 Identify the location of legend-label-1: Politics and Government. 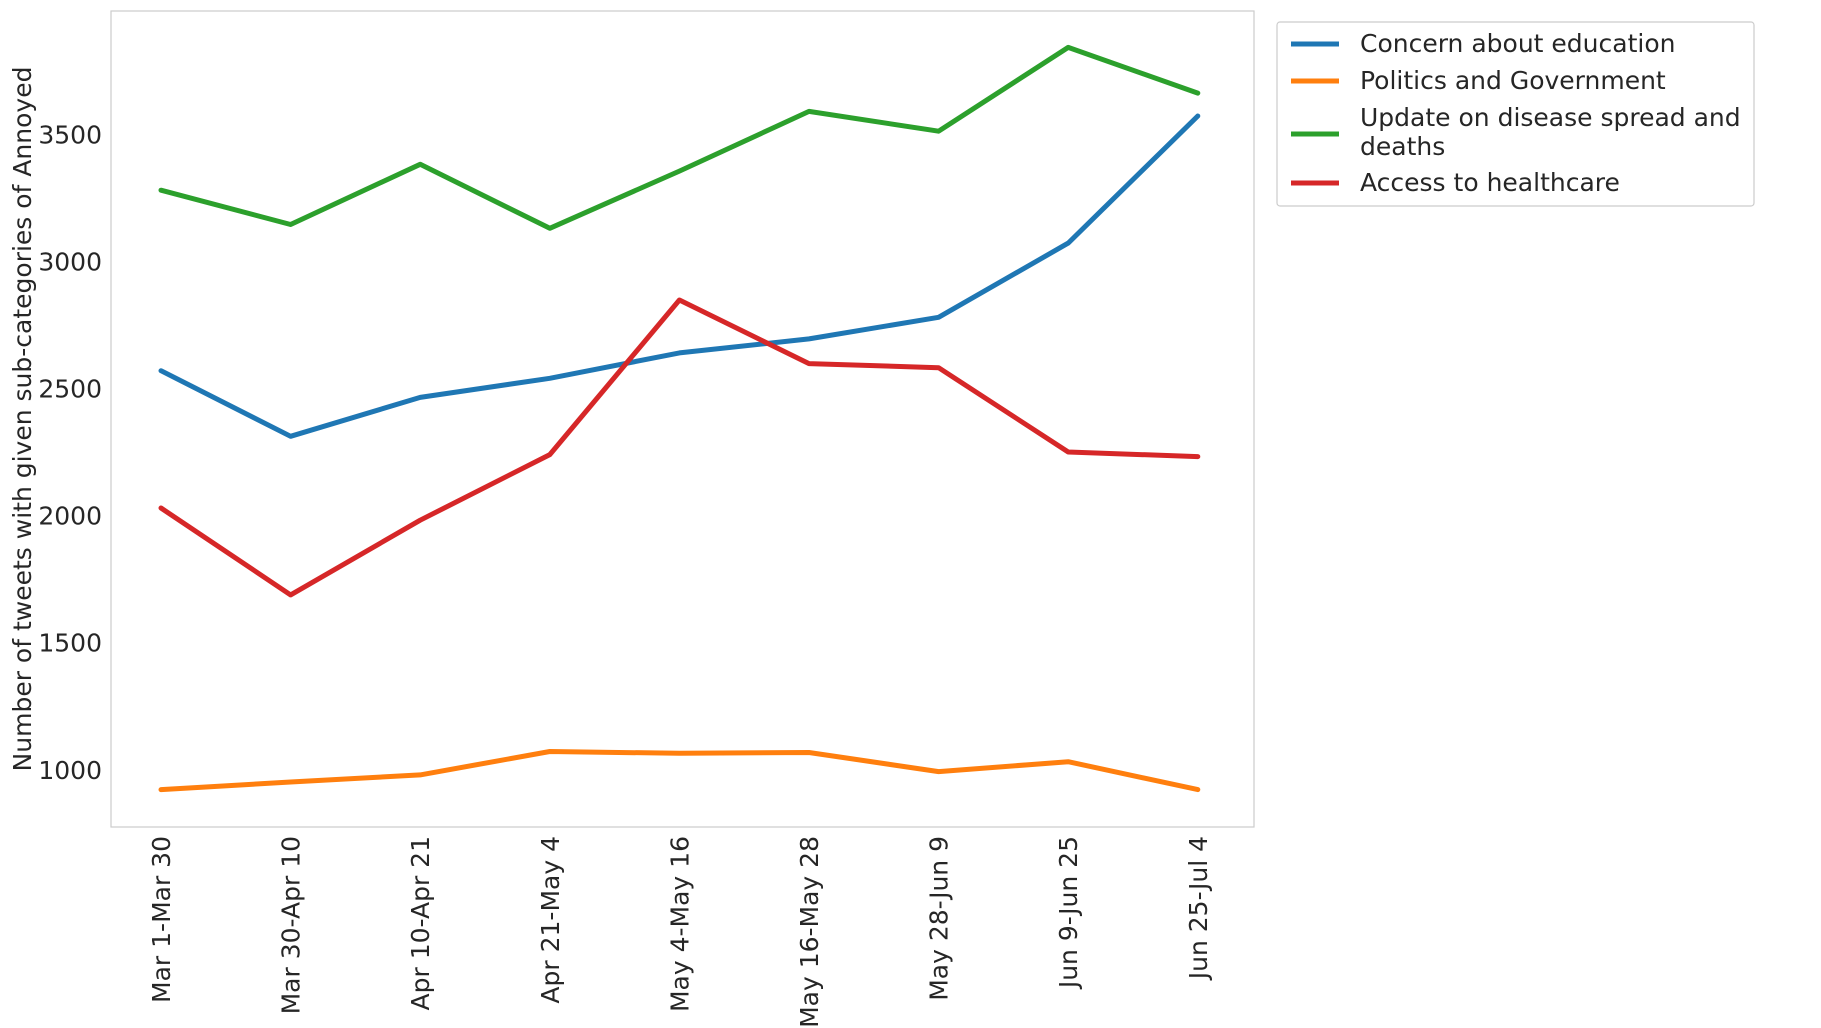
(1513, 80).